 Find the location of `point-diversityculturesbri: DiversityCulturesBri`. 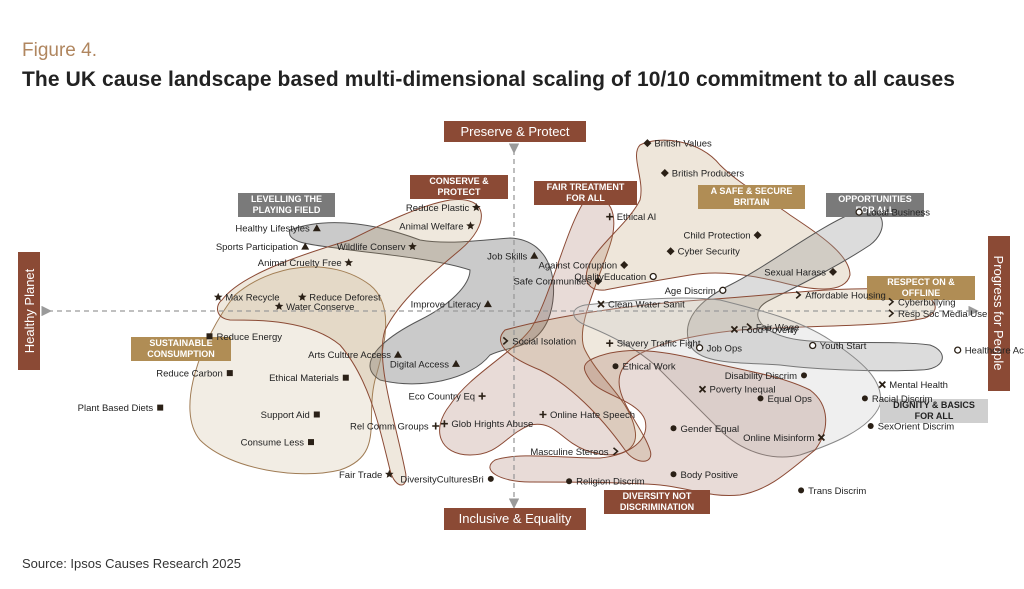

point-diversityculturesbri: DiversityCulturesBri is located at coordinates (447, 479).